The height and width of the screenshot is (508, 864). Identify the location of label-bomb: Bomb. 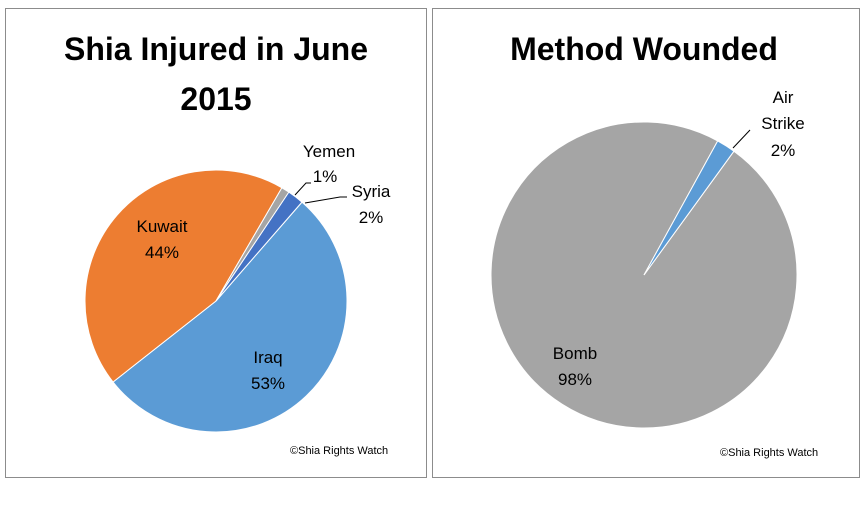
(575, 353).